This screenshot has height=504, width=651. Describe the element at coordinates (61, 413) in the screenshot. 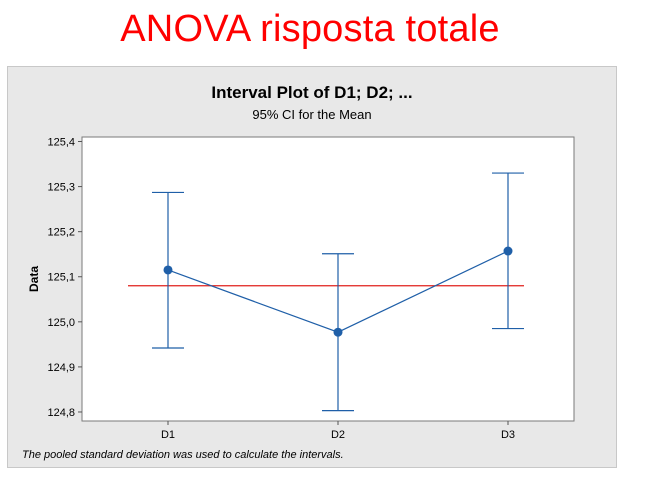

I see `y-tick-label: 124,8` at that location.